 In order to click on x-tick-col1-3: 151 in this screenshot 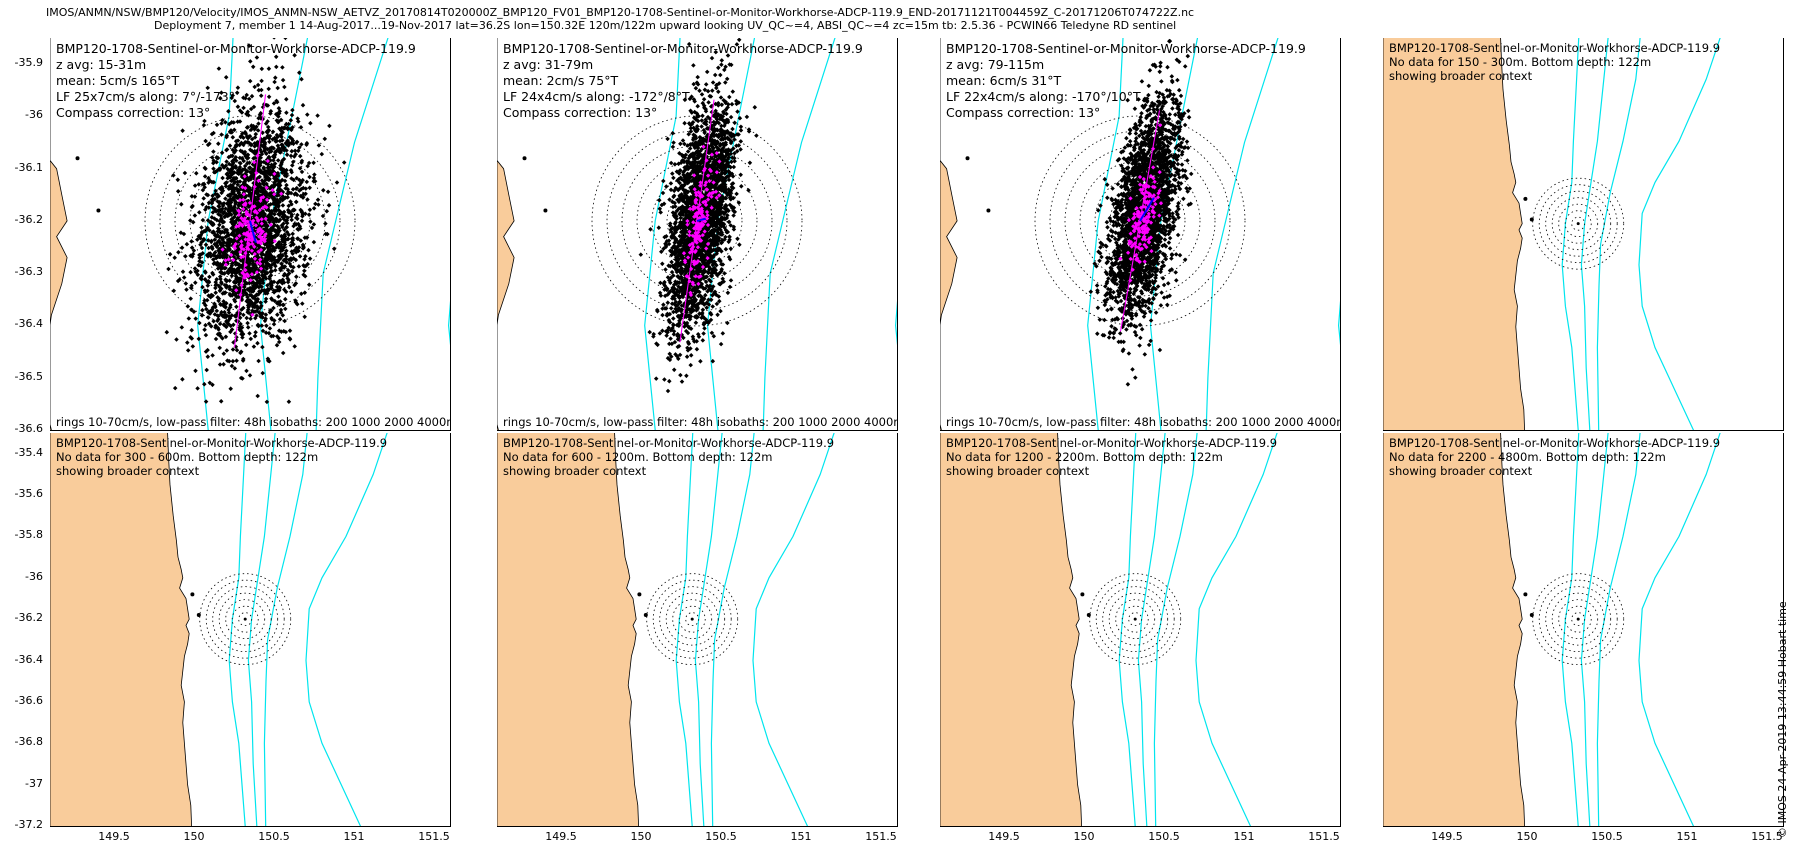, I will do `click(354, 836)`.